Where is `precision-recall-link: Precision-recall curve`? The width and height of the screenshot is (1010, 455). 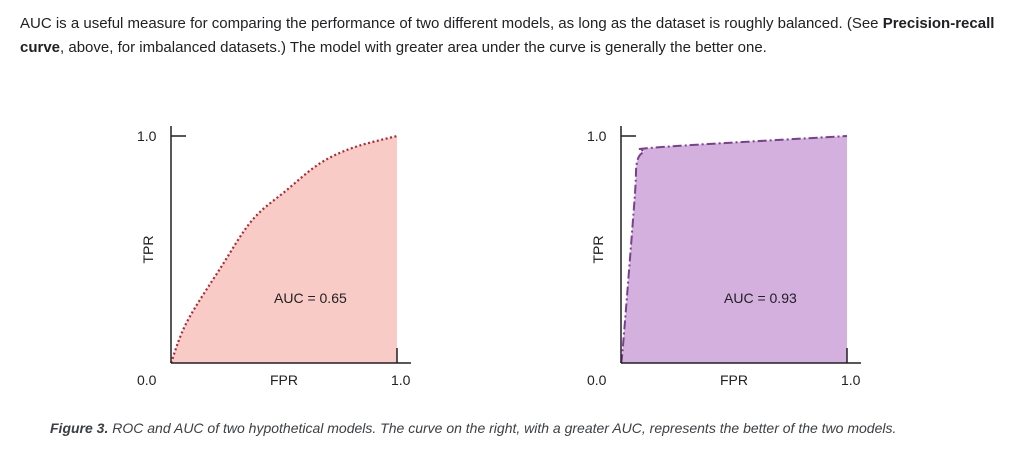
precision-recall-link: Precision-recall curve is located at coordinates (507, 35).